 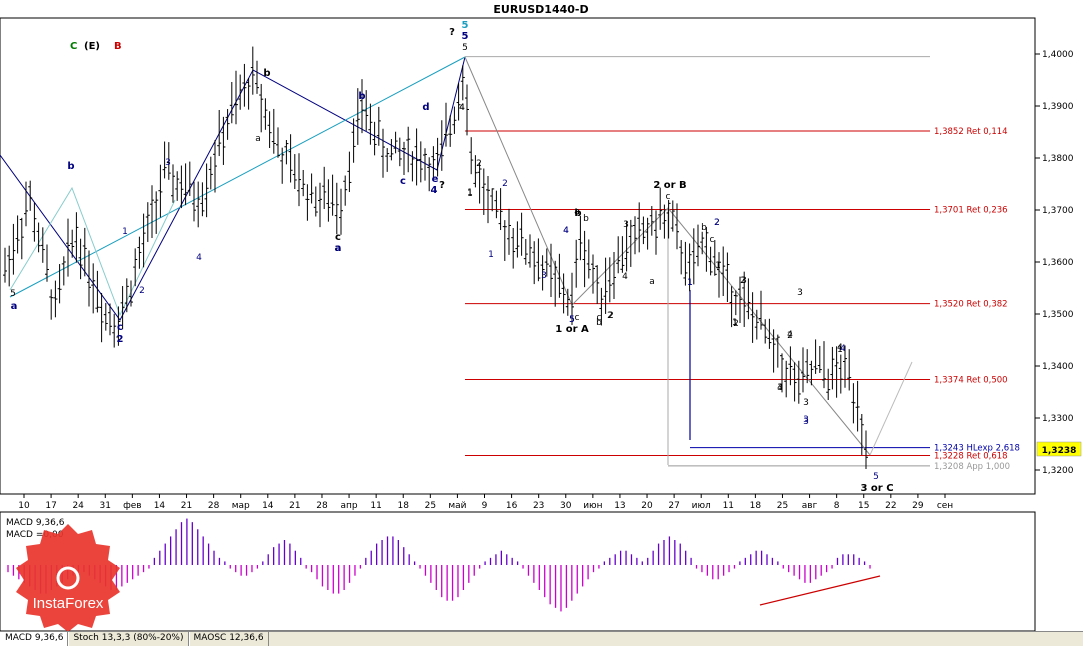 What do you see at coordinates (78, 506) in the screenshot?
I see `time-tick-label: 24` at bounding box center [78, 506].